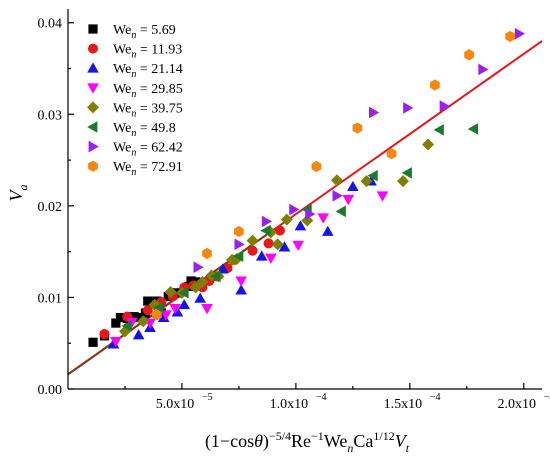  What do you see at coordinates (148, 150) in the screenshot?
I see `legend-label-6: Wen = 62.42` at bounding box center [148, 150].